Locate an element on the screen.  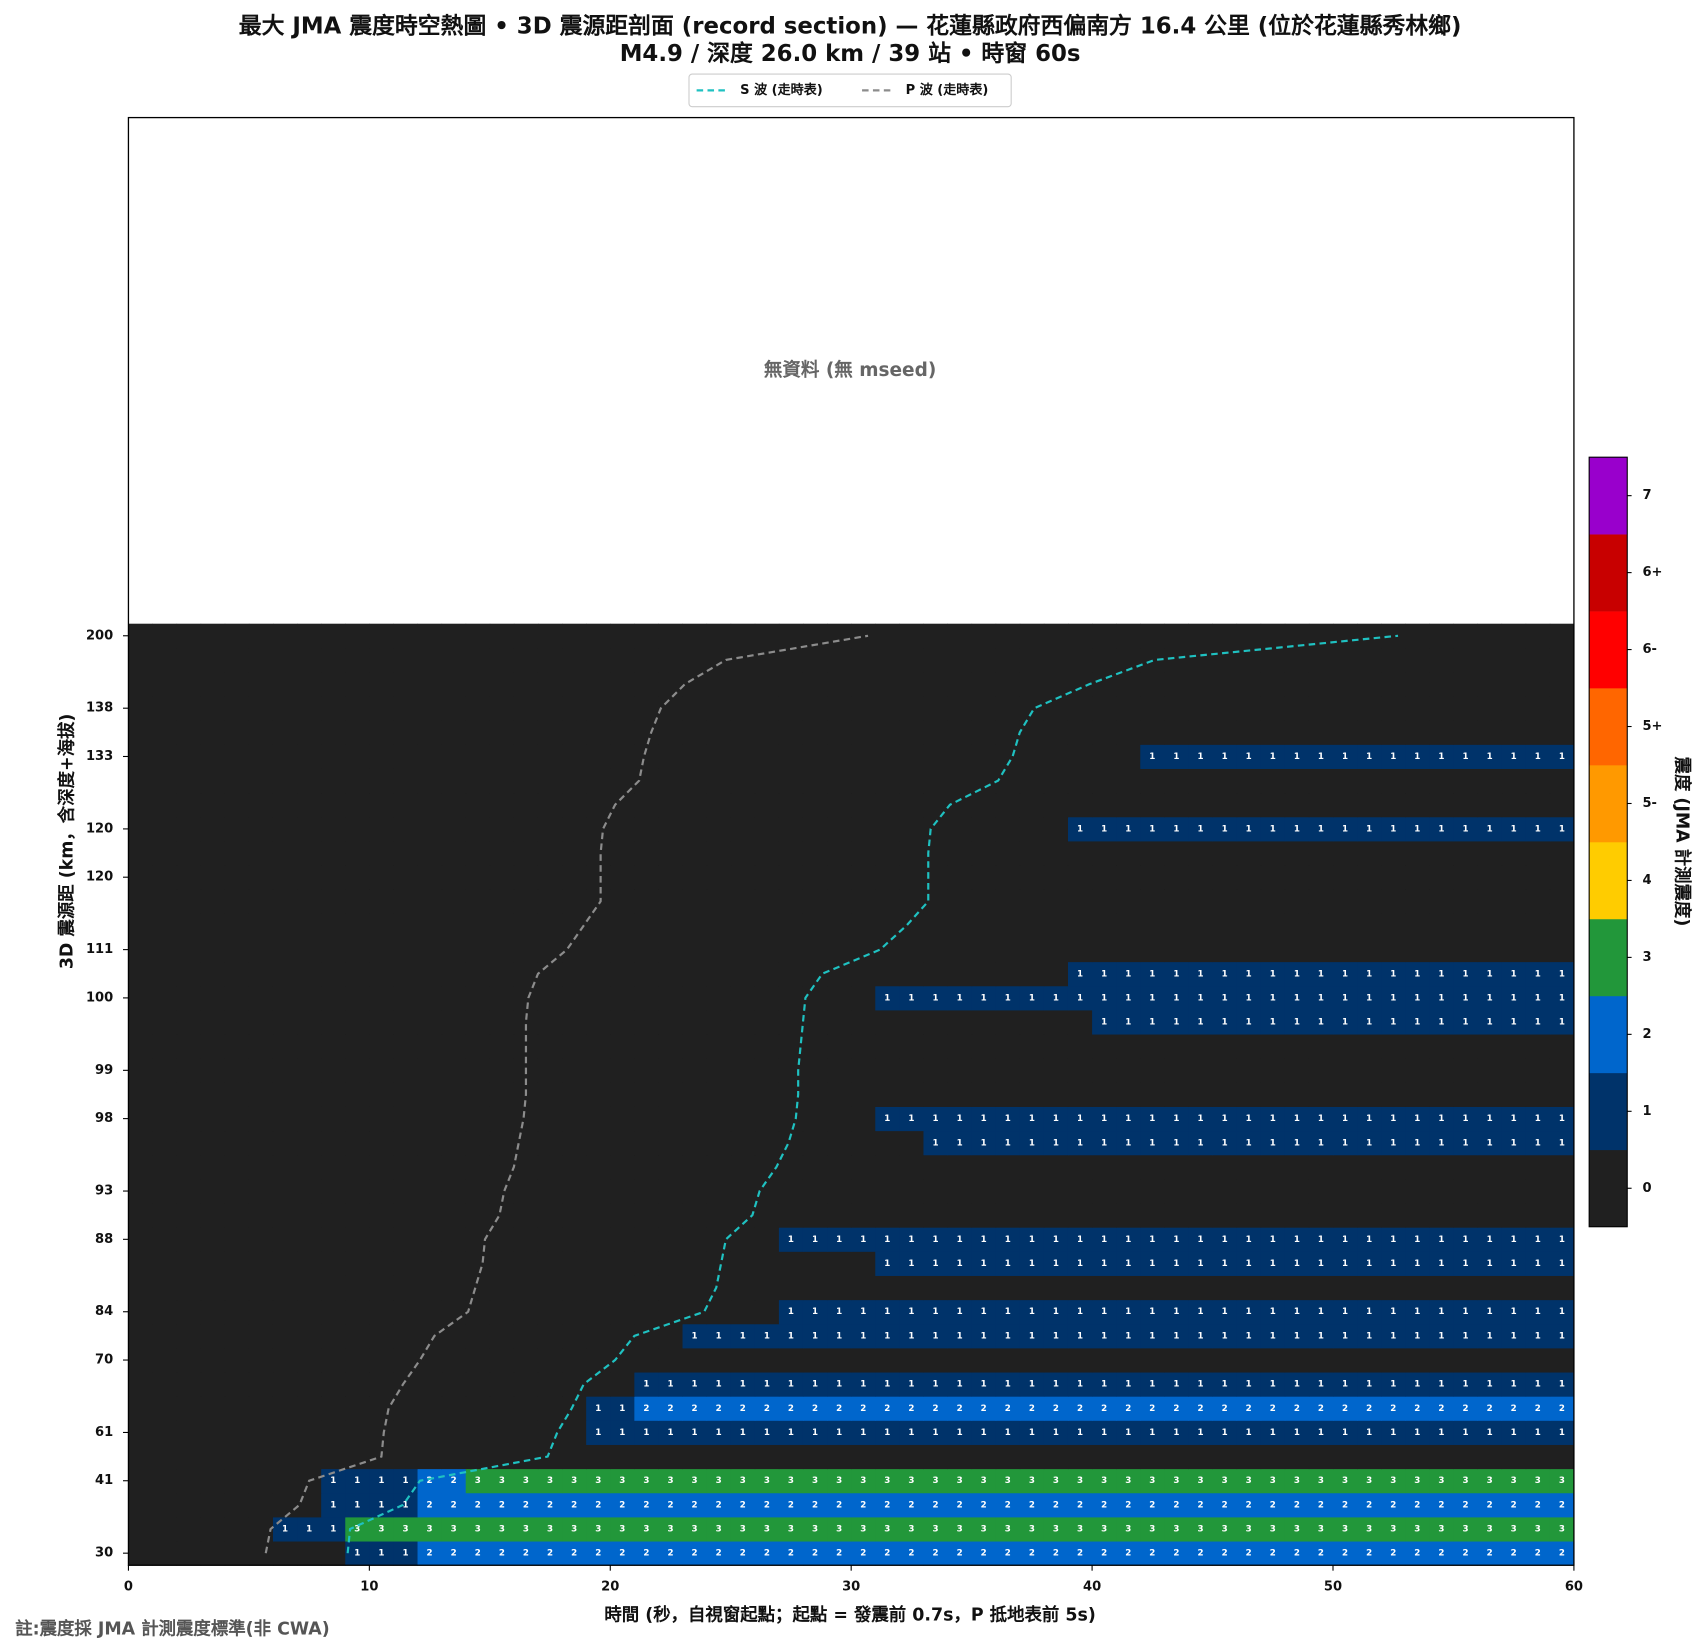
y-tick-label: 98 is located at coordinates (104, 1118).